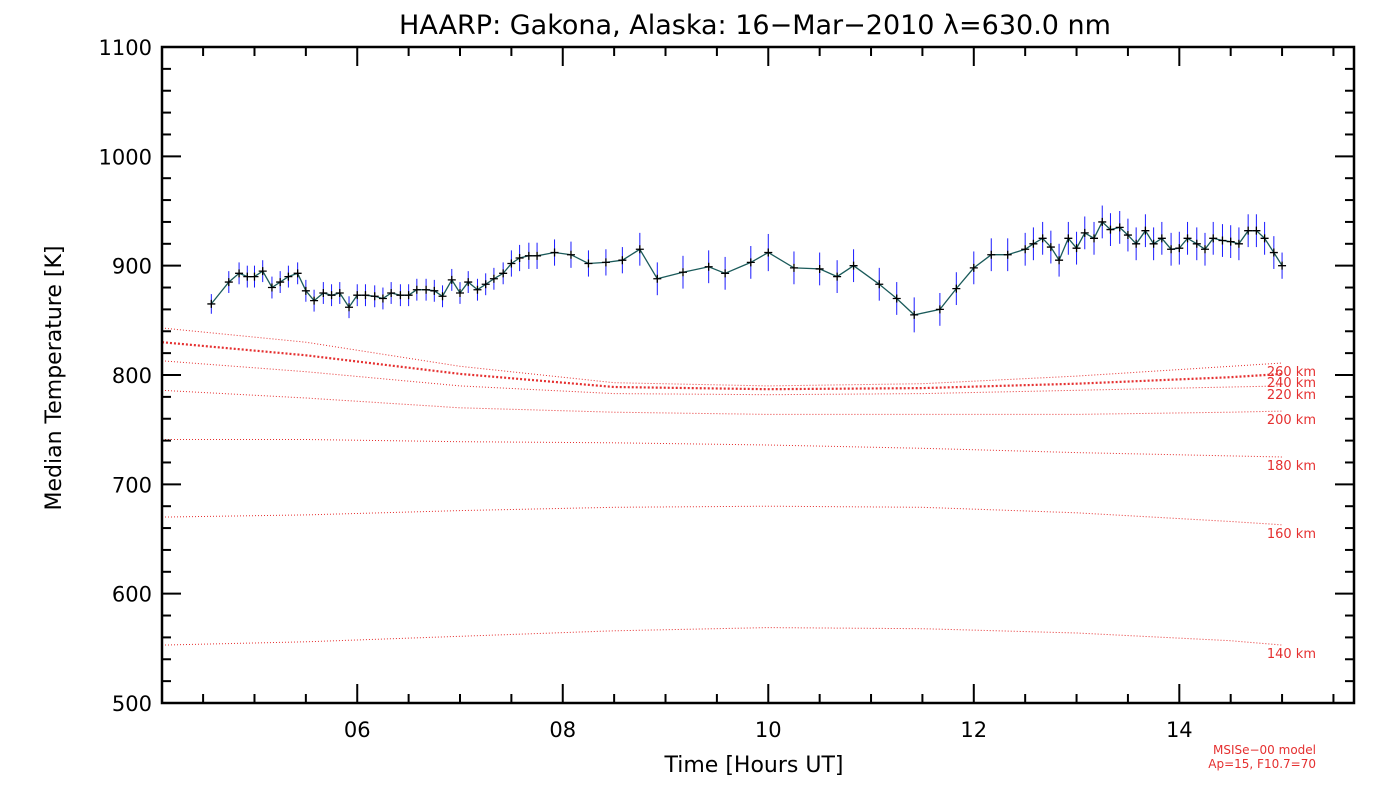  Describe the element at coordinates (754, 765) in the screenshot. I see `x-axis-label: Time [Hours UT]` at that location.